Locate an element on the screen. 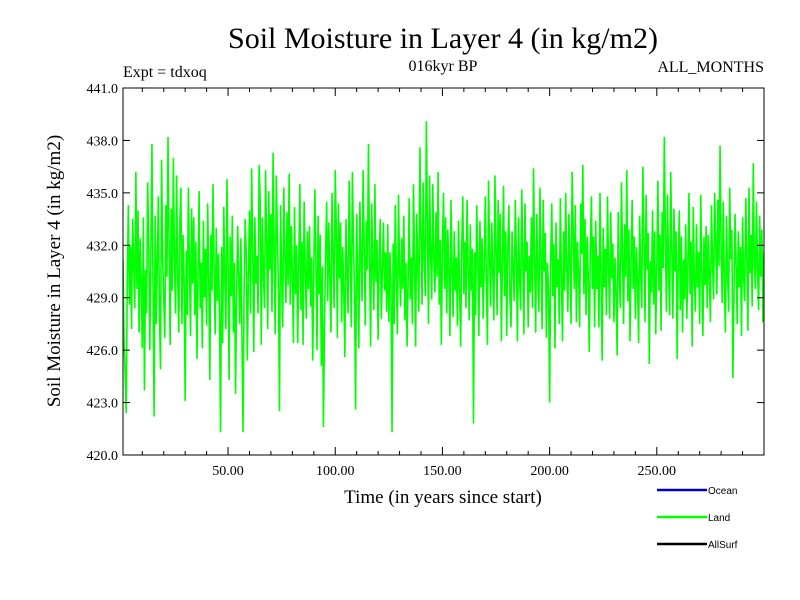 The height and width of the screenshot is (600, 800). x-tick-label: 150.00 is located at coordinates (442, 471).